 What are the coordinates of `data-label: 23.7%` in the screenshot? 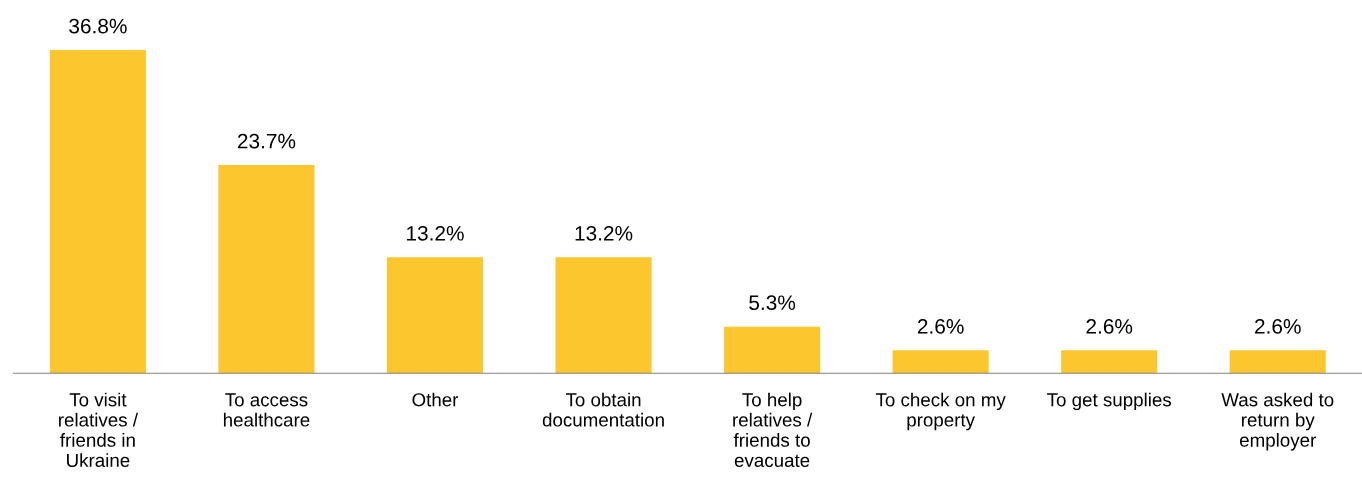 It's located at (266, 141).